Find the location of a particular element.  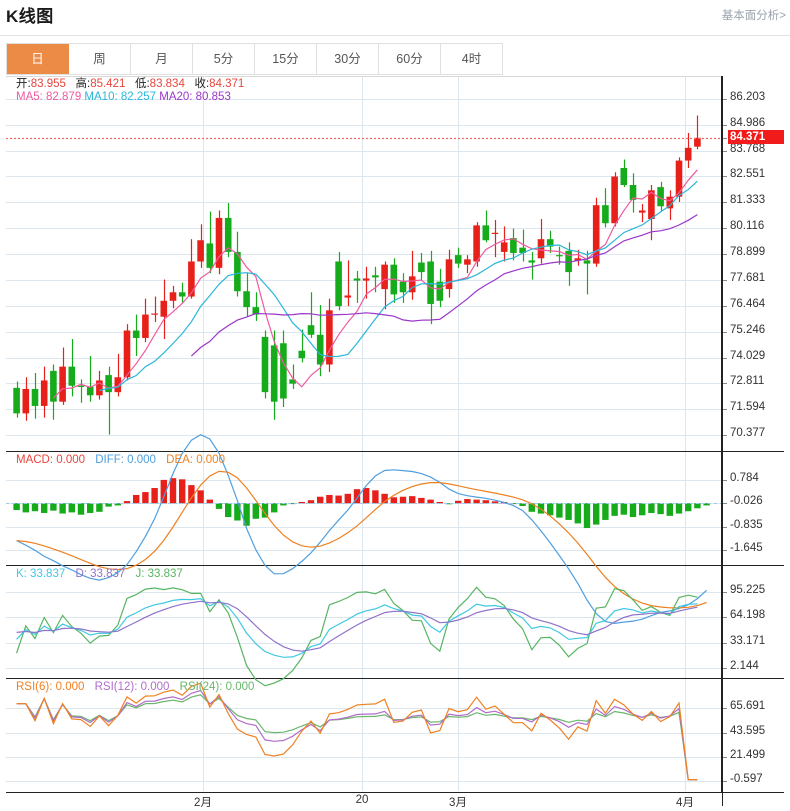

price-axis-label-10: 74.029 is located at coordinates (748, 355).